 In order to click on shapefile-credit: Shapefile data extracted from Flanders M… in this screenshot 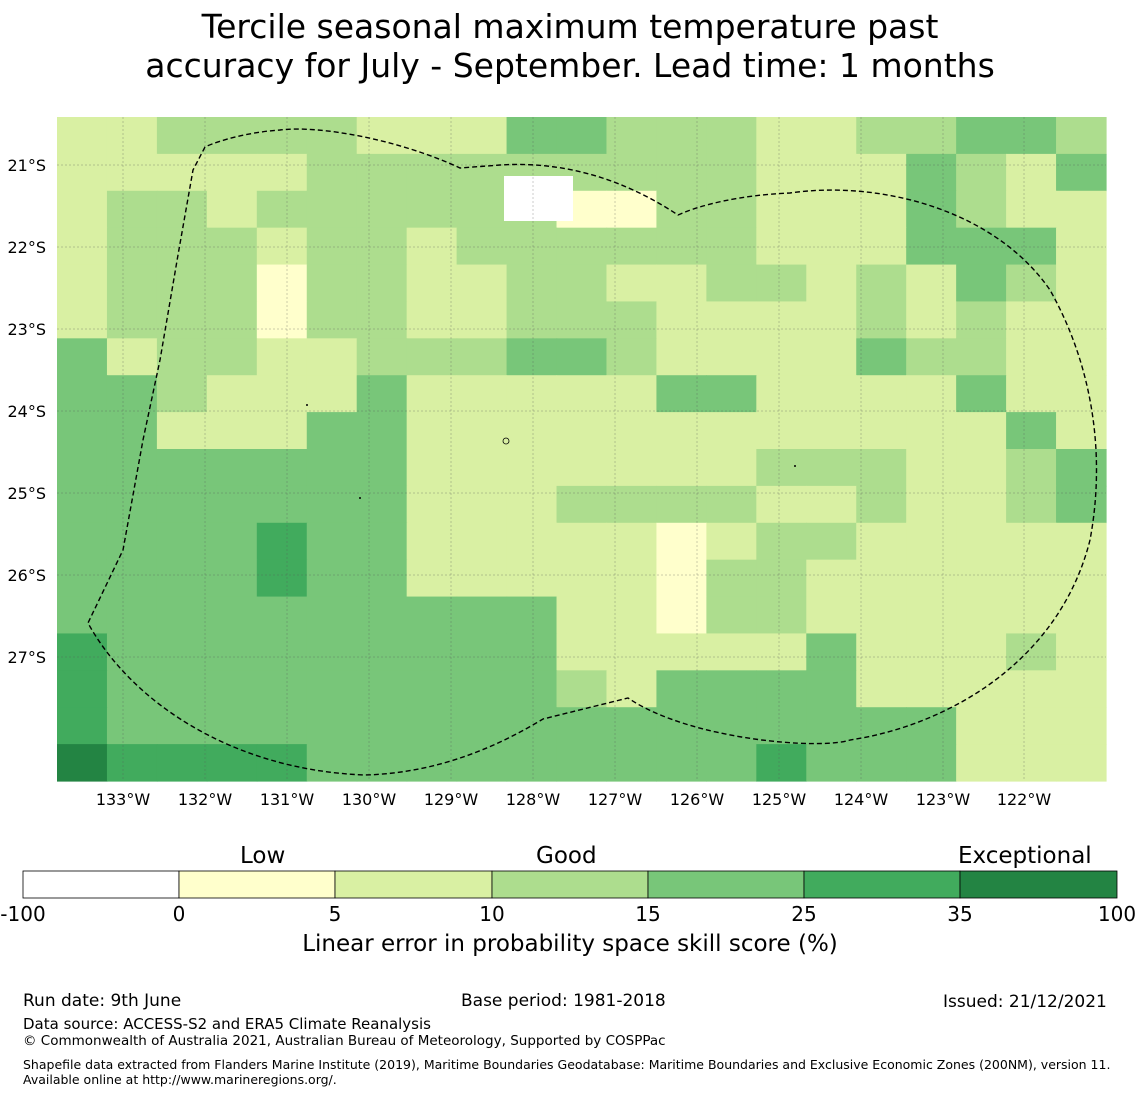, I will do `click(567, 1072)`.